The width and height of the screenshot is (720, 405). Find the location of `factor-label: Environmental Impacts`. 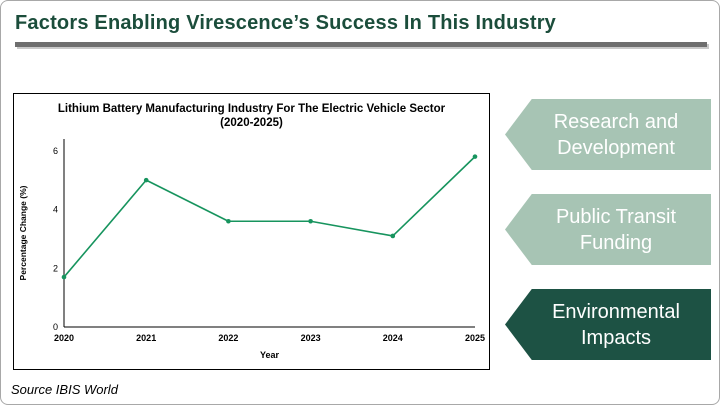

factor-label: Environmental Impacts is located at coordinates (616, 324).